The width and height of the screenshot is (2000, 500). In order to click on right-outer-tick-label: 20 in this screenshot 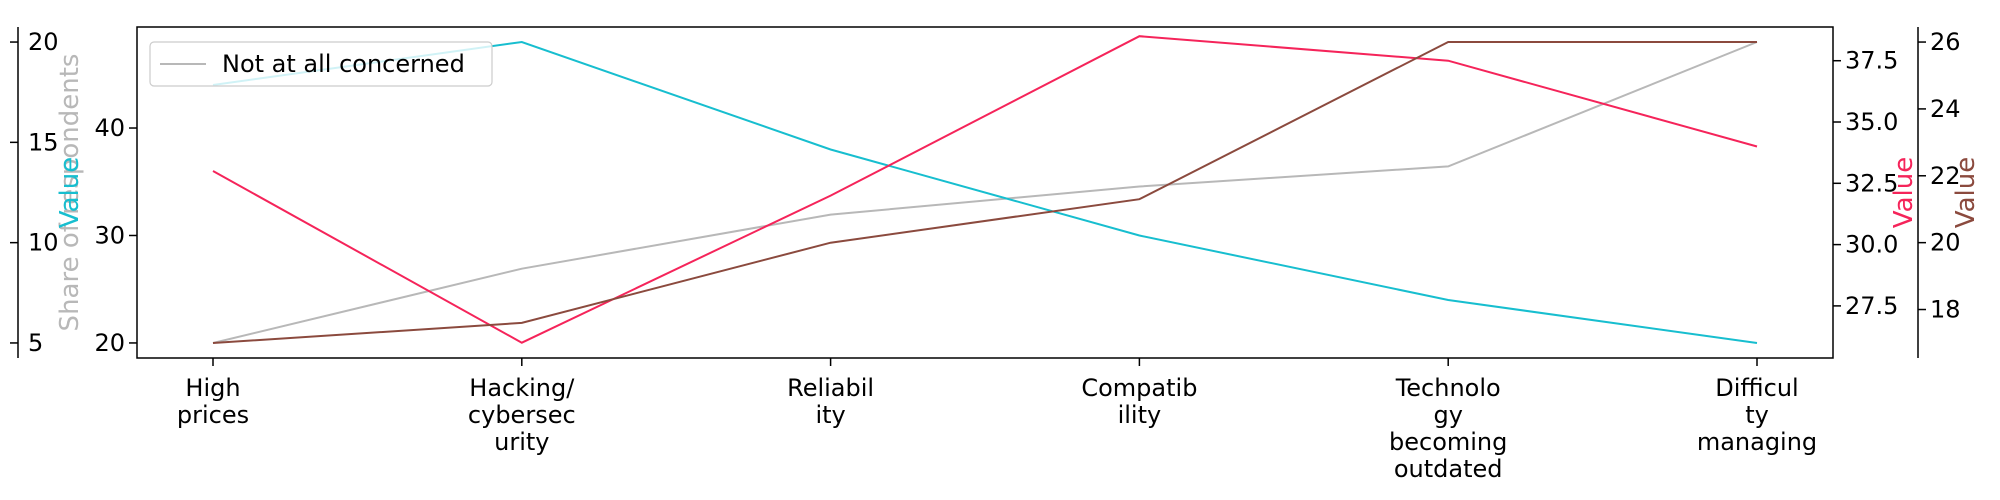, I will do `click(1945, 243)`.